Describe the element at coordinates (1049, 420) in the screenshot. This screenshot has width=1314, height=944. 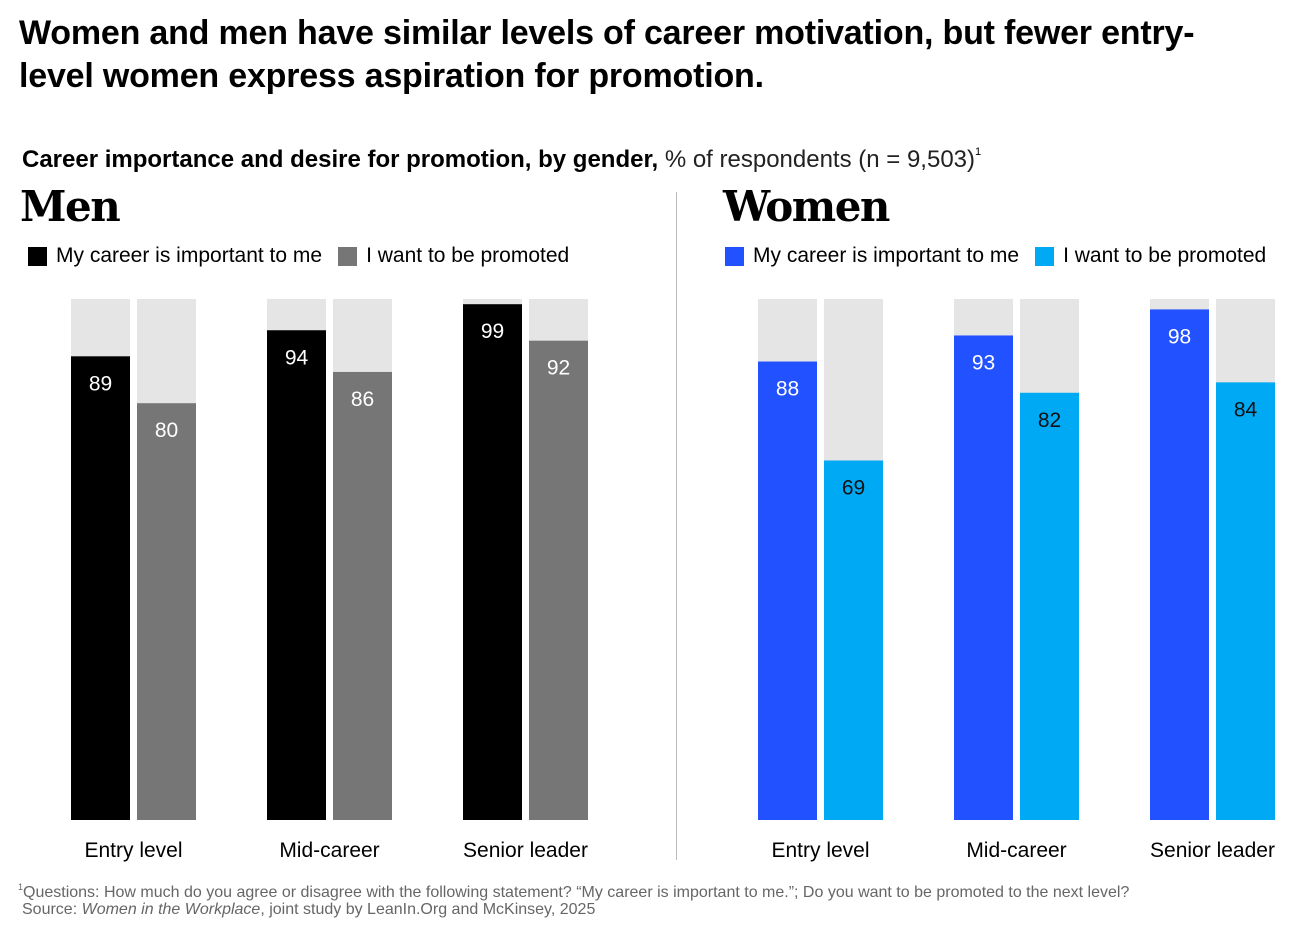
I see `women-label-promoted-1: 82` at that location.